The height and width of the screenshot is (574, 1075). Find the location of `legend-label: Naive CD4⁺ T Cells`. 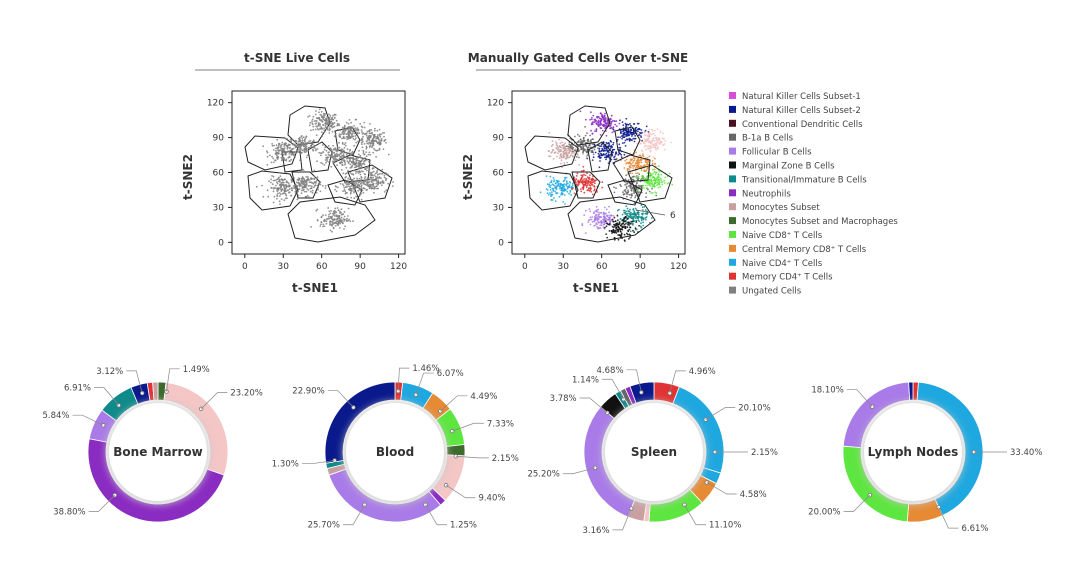

legend-label: Naive CD4⁺ T Cells is located at coordinates (782, 264).